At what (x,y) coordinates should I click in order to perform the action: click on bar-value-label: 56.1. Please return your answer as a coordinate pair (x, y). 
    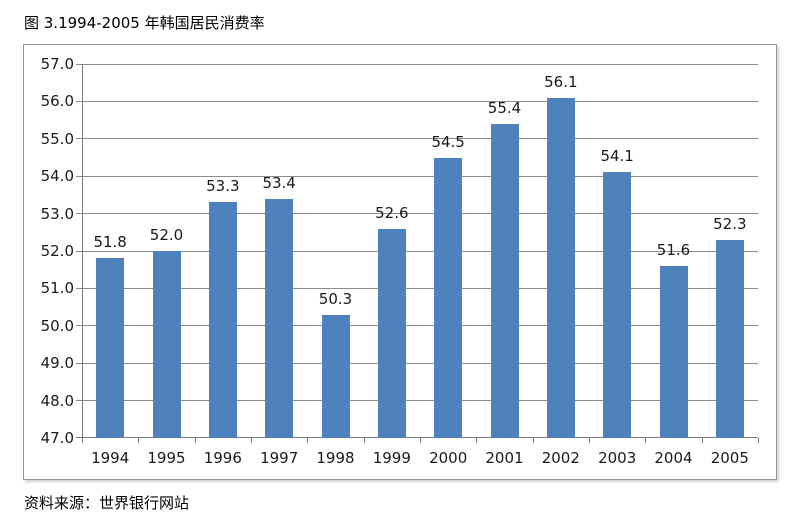
    Looking at the image, I should click on (561, 81).